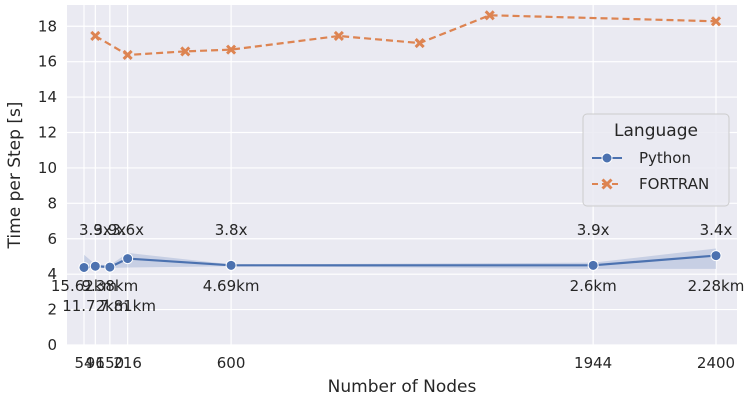 This screenshot has height=400, width=747. Describe the element at coordinates (95, 363) in the screenshot. I see `x-tick-label: 96` at that location.